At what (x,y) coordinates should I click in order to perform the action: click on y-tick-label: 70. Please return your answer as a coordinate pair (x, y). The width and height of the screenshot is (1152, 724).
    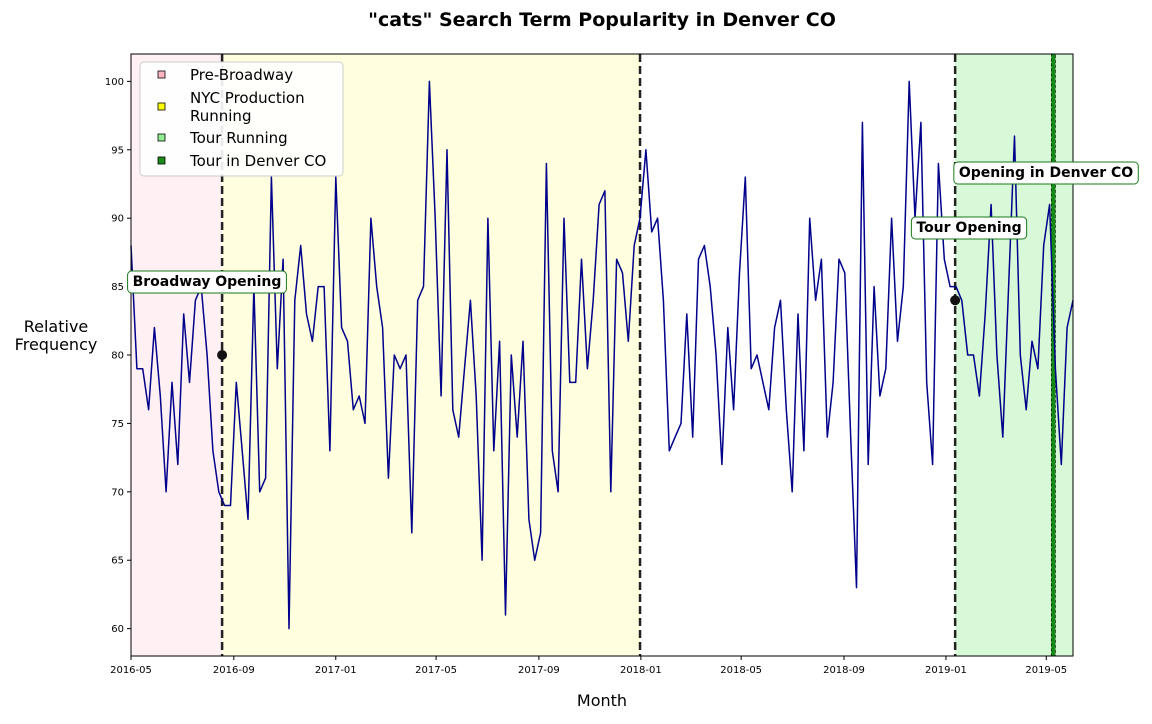
    Looking at the image, I should click on (117, 492).